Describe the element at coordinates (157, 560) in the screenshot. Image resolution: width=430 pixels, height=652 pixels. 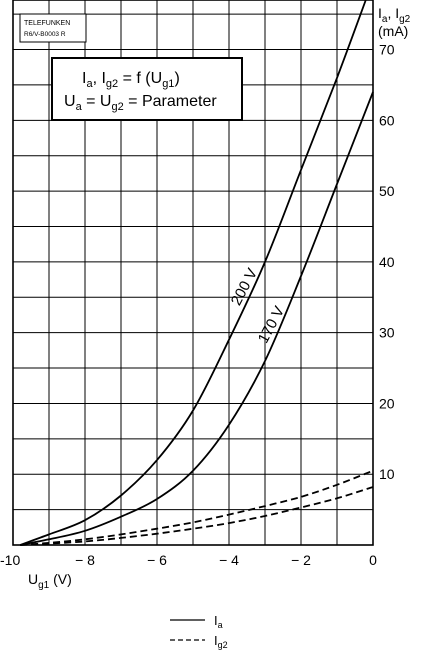
I see `x-tick-label: − 6` at that location.